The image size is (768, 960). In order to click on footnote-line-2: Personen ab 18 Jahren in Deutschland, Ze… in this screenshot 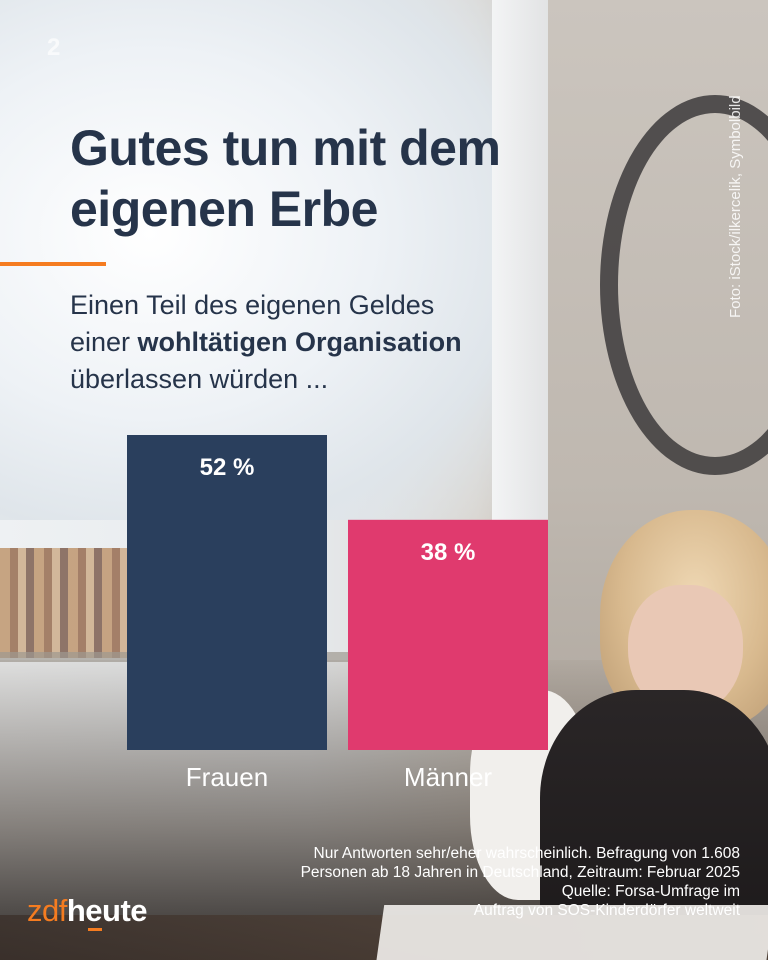, I will do `click(520, 872)`.